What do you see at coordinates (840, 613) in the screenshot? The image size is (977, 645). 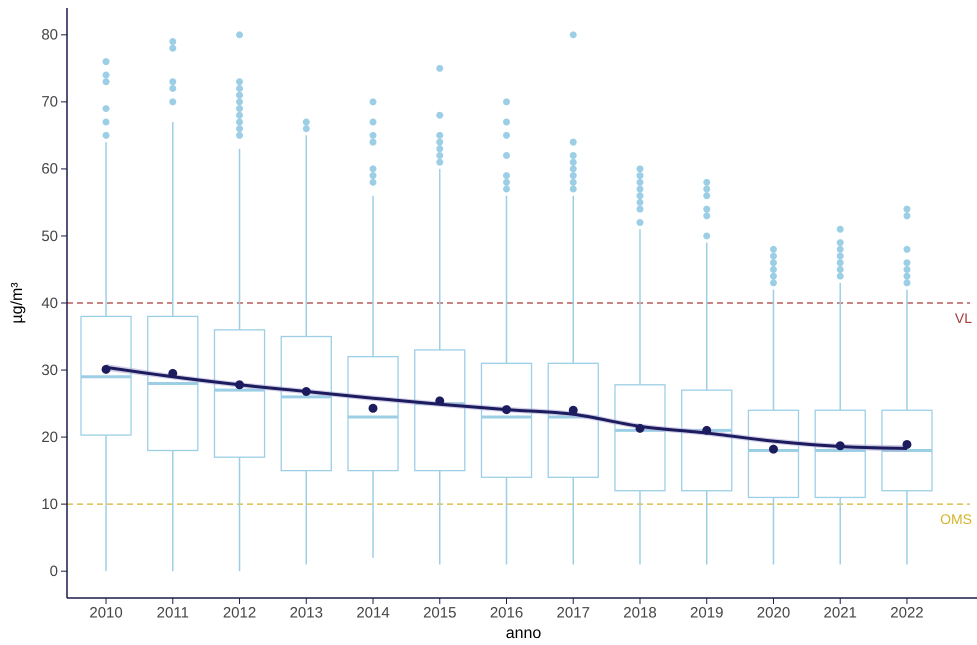 I see `x-tick-label: 2021` at bounding box center [840, 613].